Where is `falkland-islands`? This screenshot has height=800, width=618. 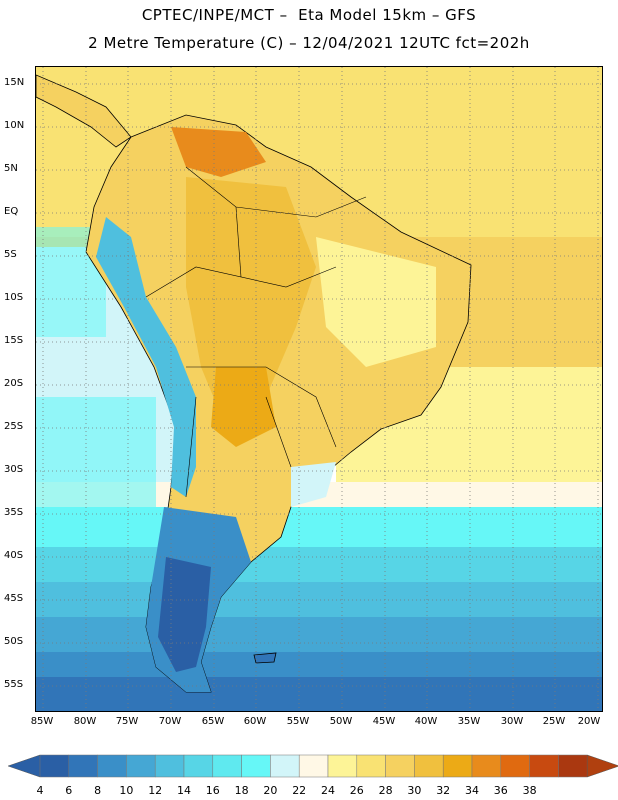
falkland-islands is located at coordinates (265, 658).